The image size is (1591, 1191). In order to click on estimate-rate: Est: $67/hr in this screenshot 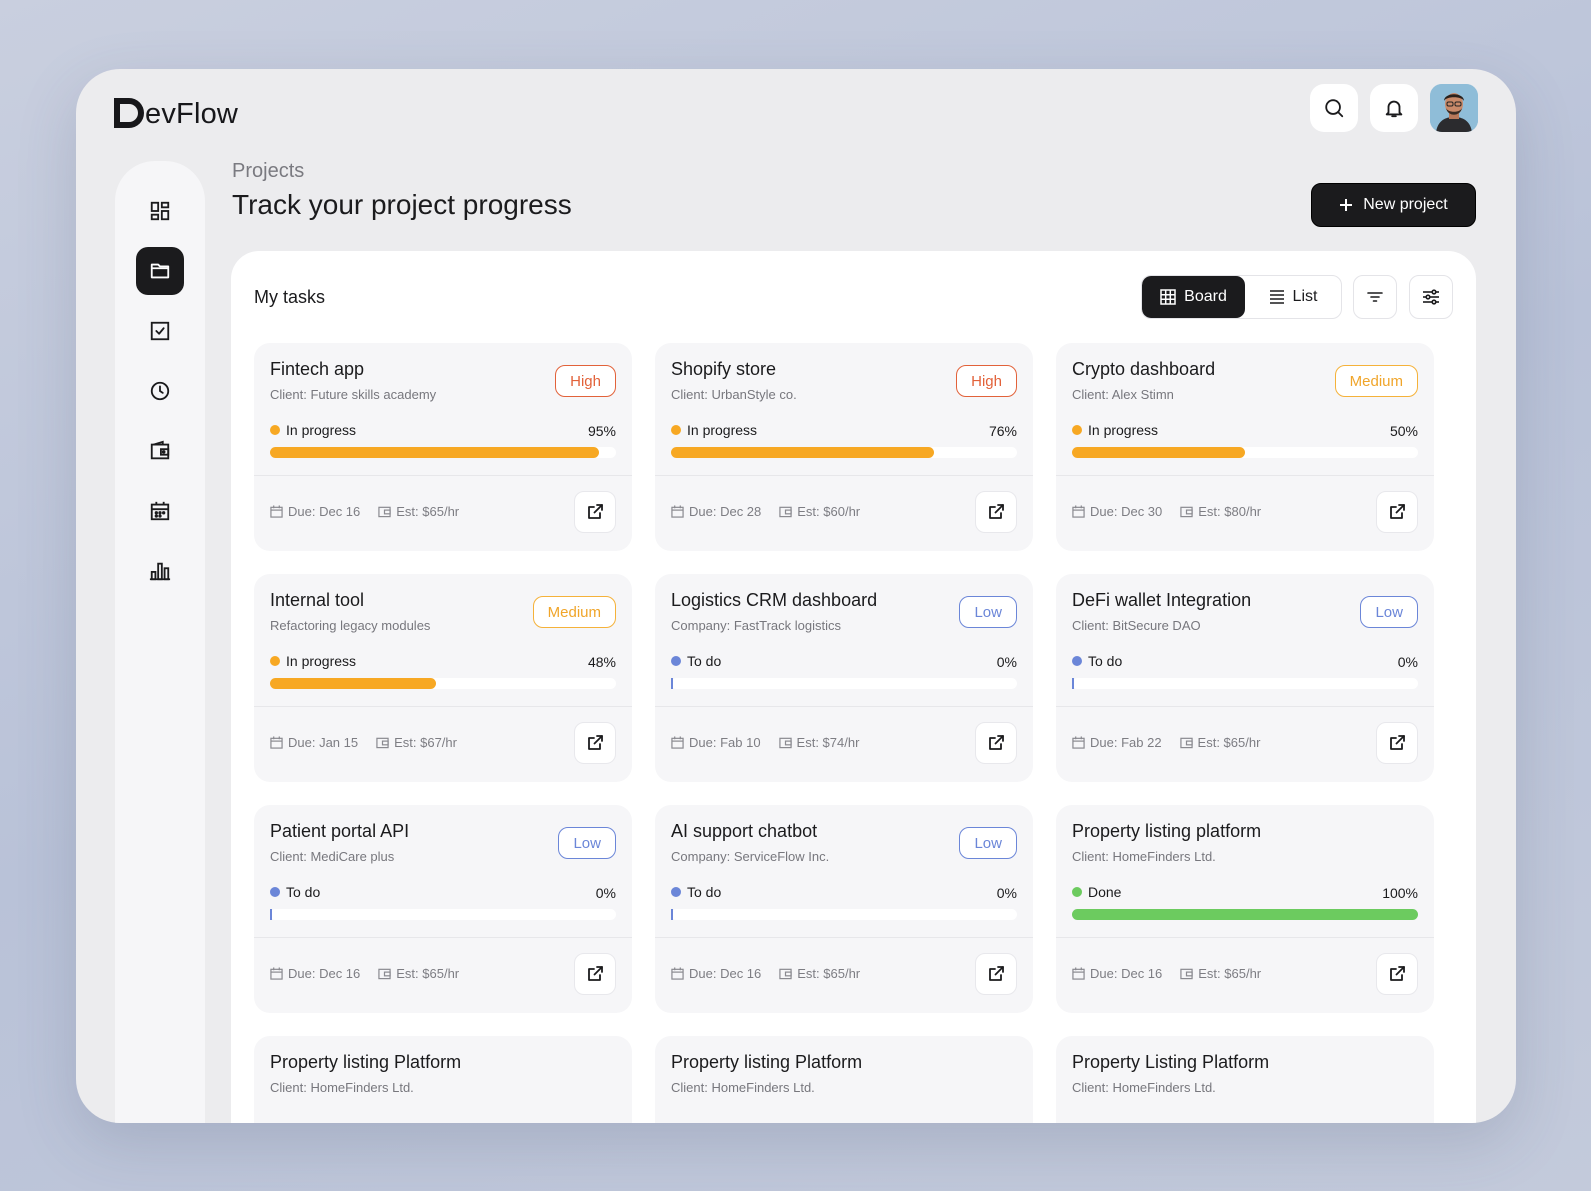, I will do `click(416, 742)`.